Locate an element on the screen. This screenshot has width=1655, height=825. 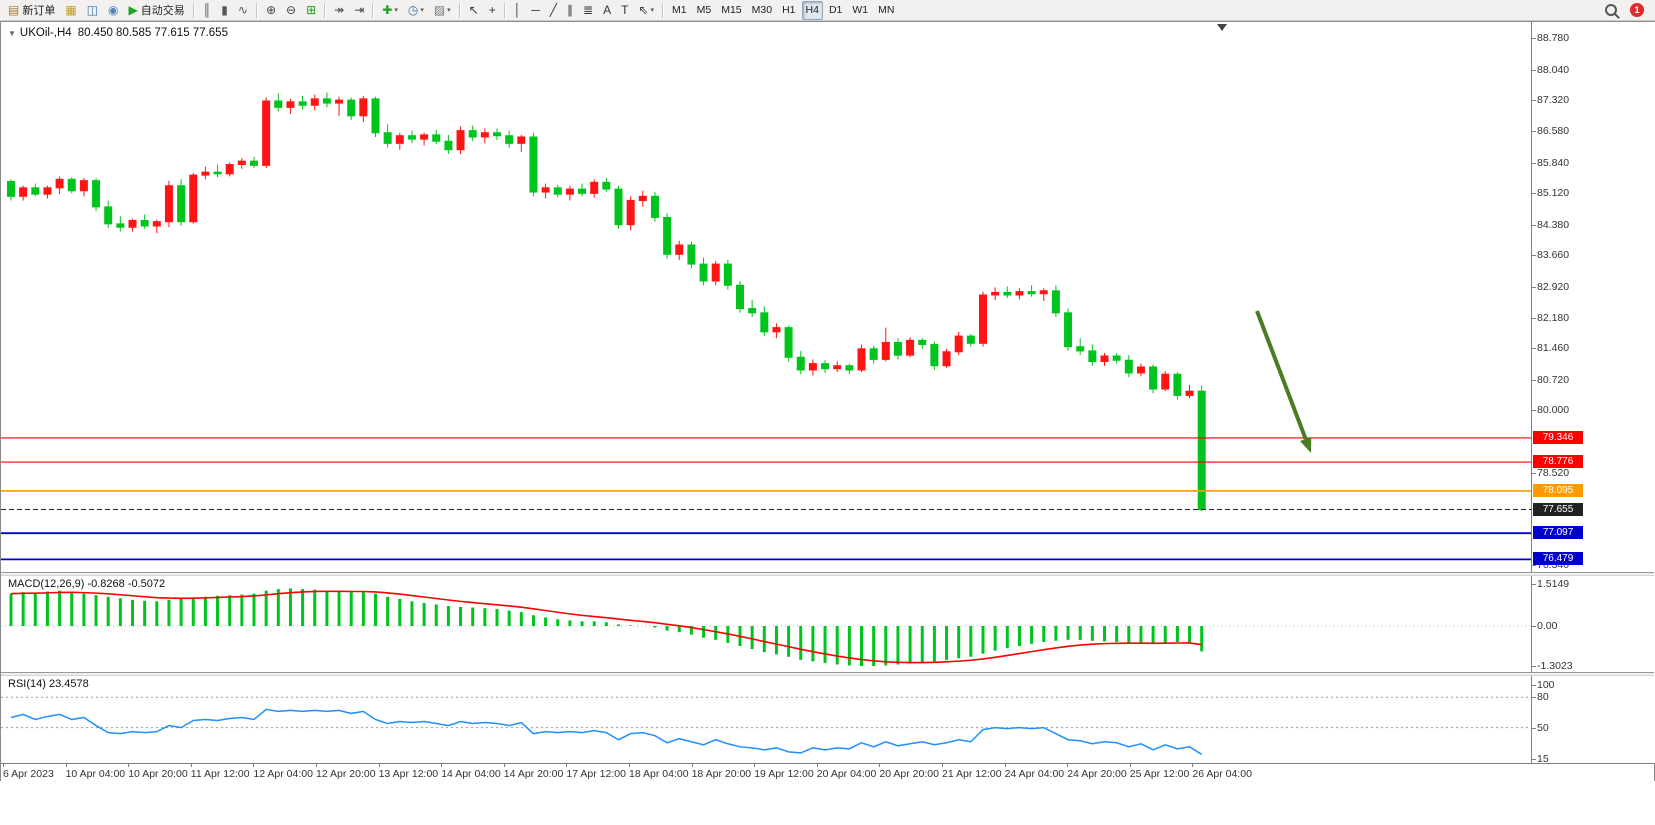
text-icon: A is located at coordinates (607, 9).